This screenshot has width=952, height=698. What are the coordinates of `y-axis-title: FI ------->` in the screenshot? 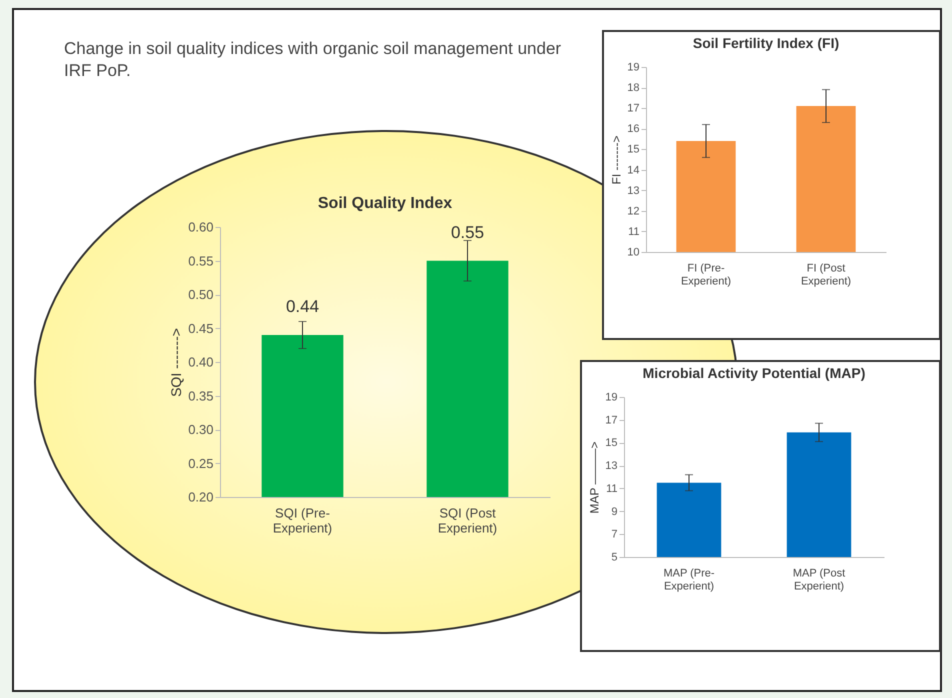 It's located at (616, 160).